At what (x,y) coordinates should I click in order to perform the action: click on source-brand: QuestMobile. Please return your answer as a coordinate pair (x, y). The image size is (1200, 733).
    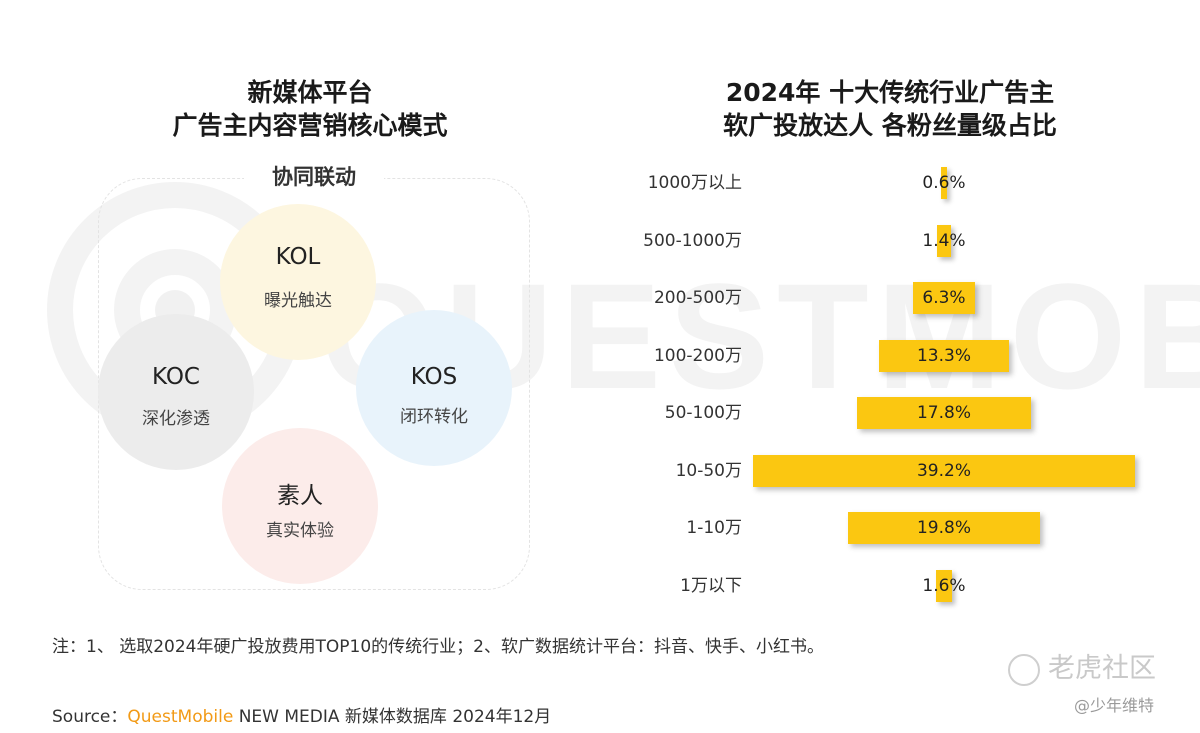
    Looking at the image, I should click on (180, 717).